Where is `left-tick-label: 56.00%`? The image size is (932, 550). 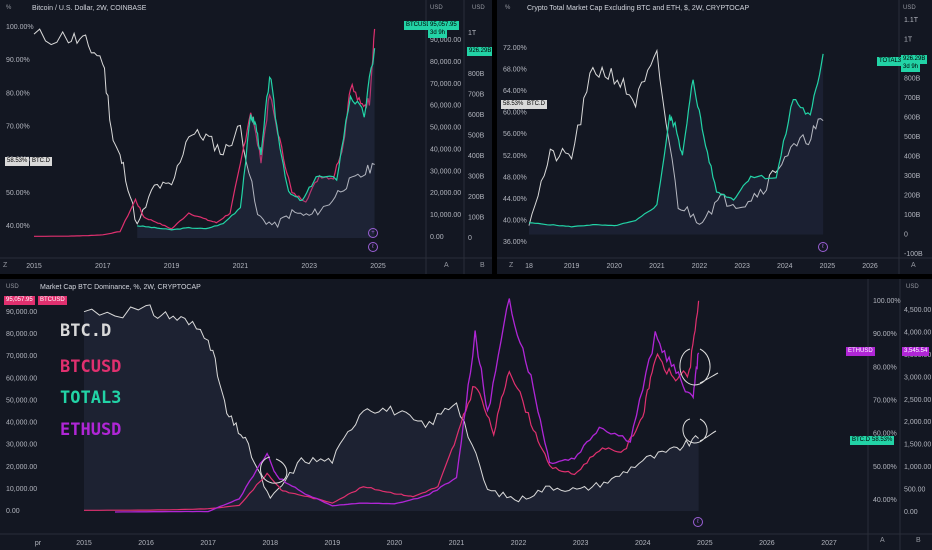 left-tick-label: 56.00% is located at coordinates (515, 134).